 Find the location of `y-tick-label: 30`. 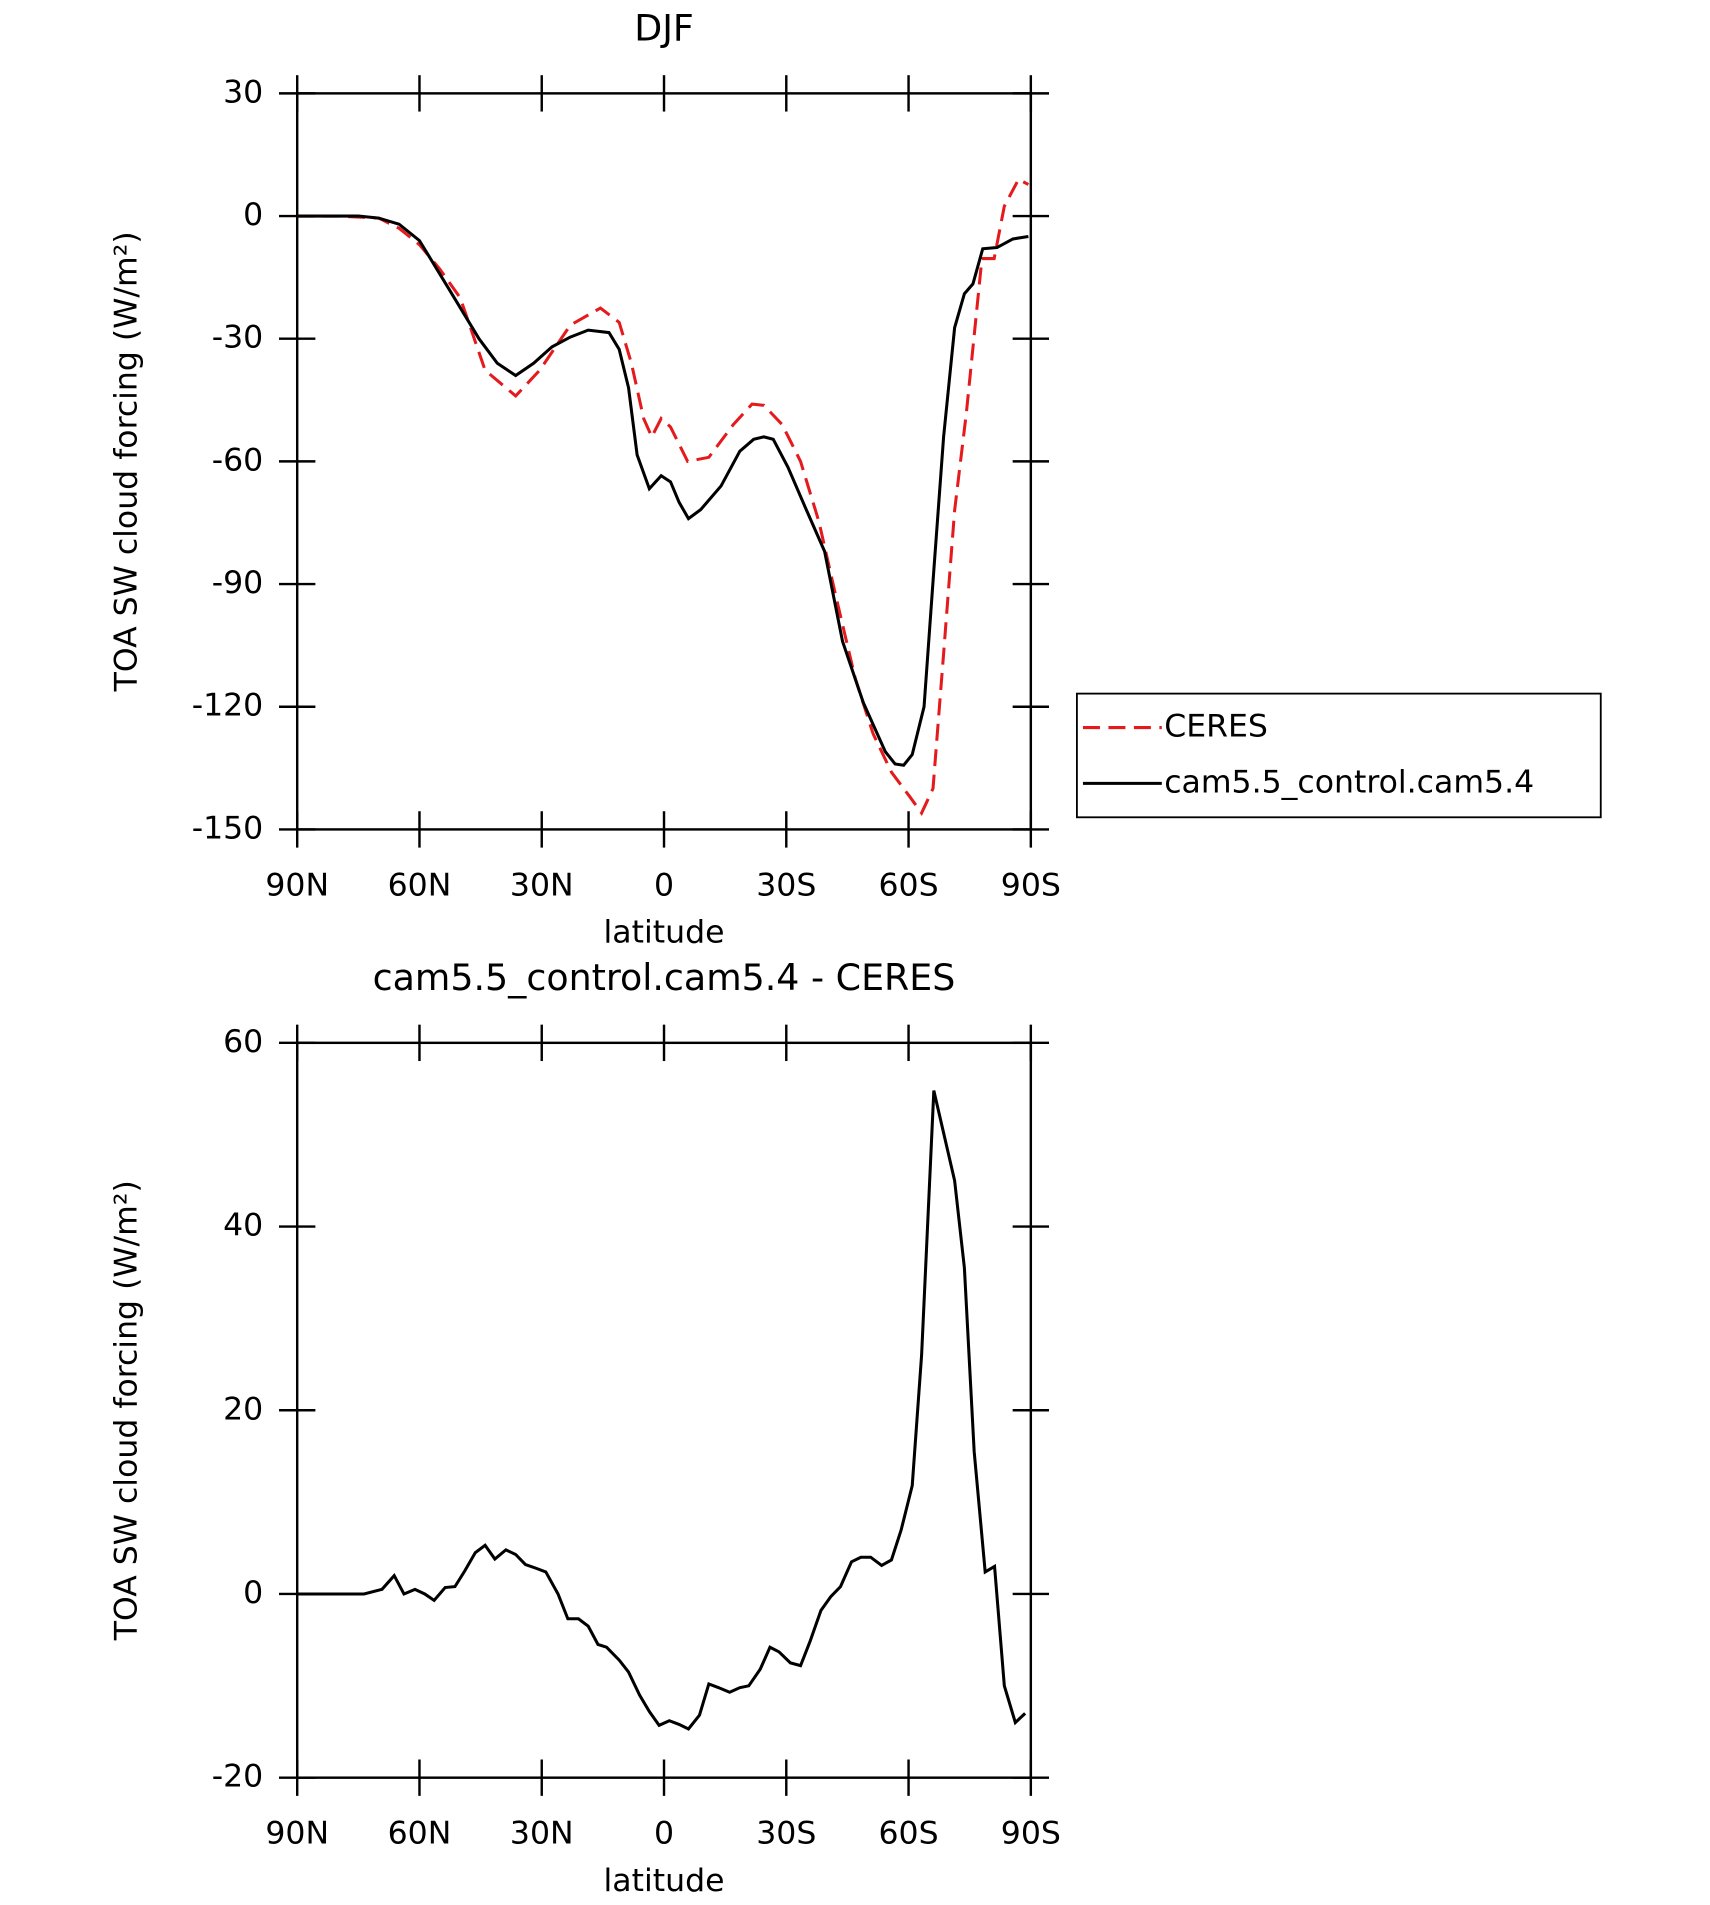

y-tick-label: 30 is located at coordinates (243, 92).